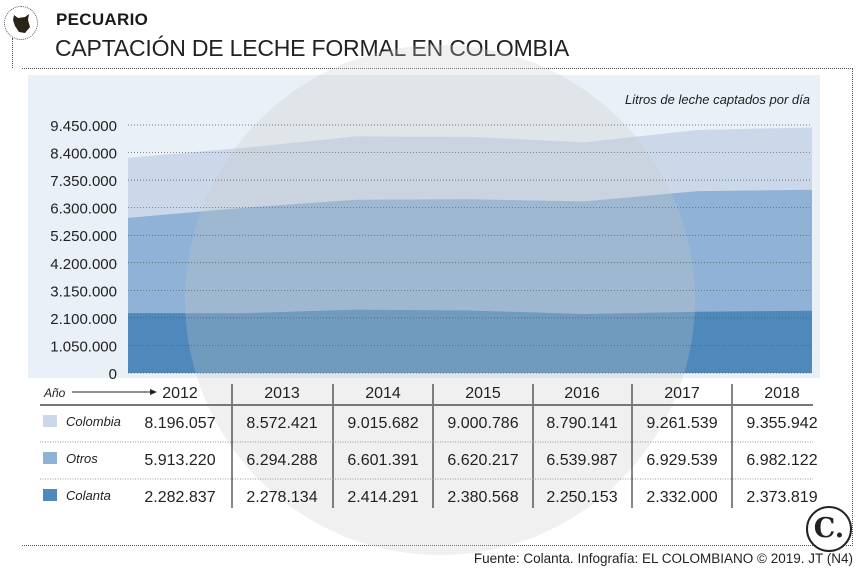 The width and height of the screenshot is (865, 571). Describe the element at coordinates (83, 291) in the screenshot. I see `y-tick-label: 3.150.000` at that location.